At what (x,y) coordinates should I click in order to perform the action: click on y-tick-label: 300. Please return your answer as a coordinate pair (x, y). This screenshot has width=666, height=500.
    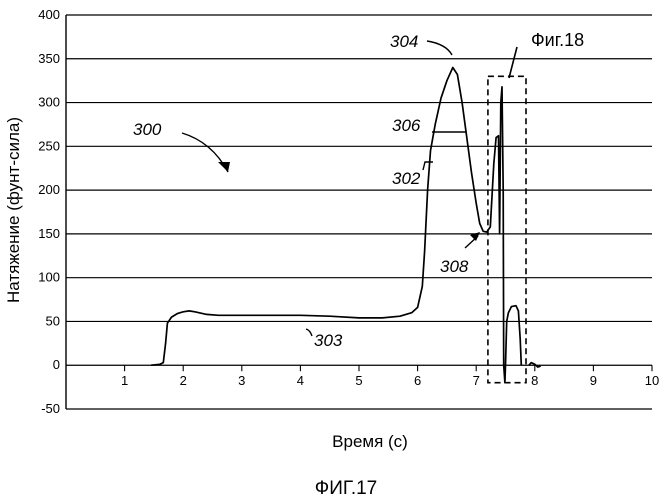
    Looking at the image, I should click on (49, 102).